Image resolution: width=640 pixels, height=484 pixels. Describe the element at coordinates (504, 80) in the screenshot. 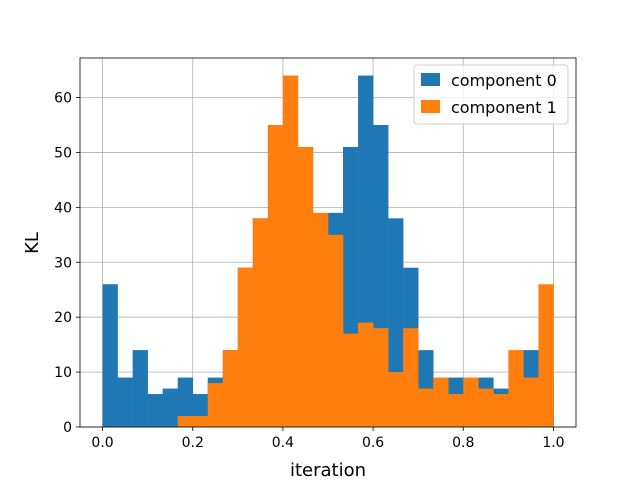

I see `legend-label-component-0: component 0` at that location.